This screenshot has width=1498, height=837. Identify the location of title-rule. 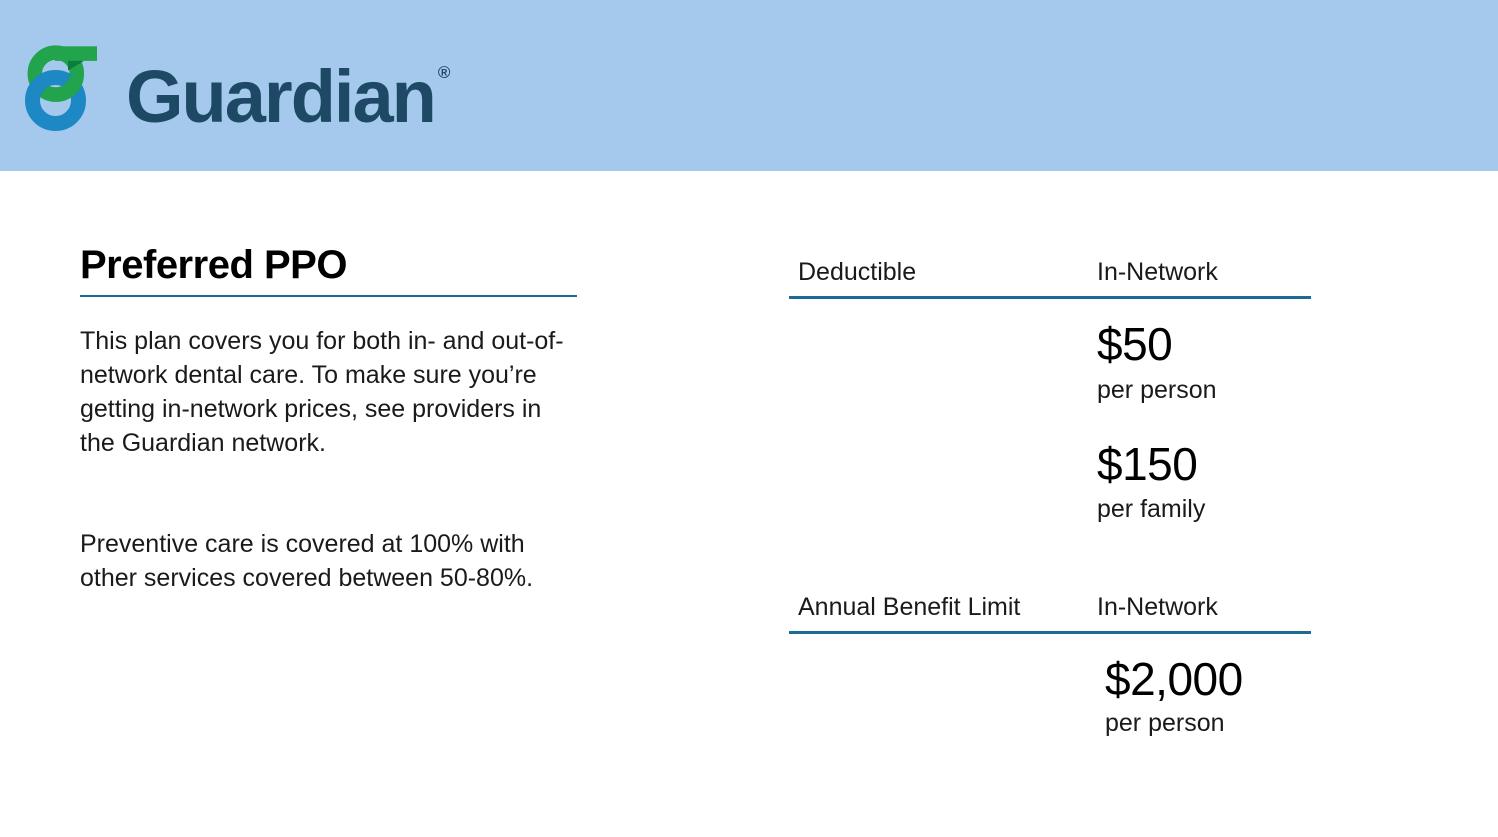
(328, 296).